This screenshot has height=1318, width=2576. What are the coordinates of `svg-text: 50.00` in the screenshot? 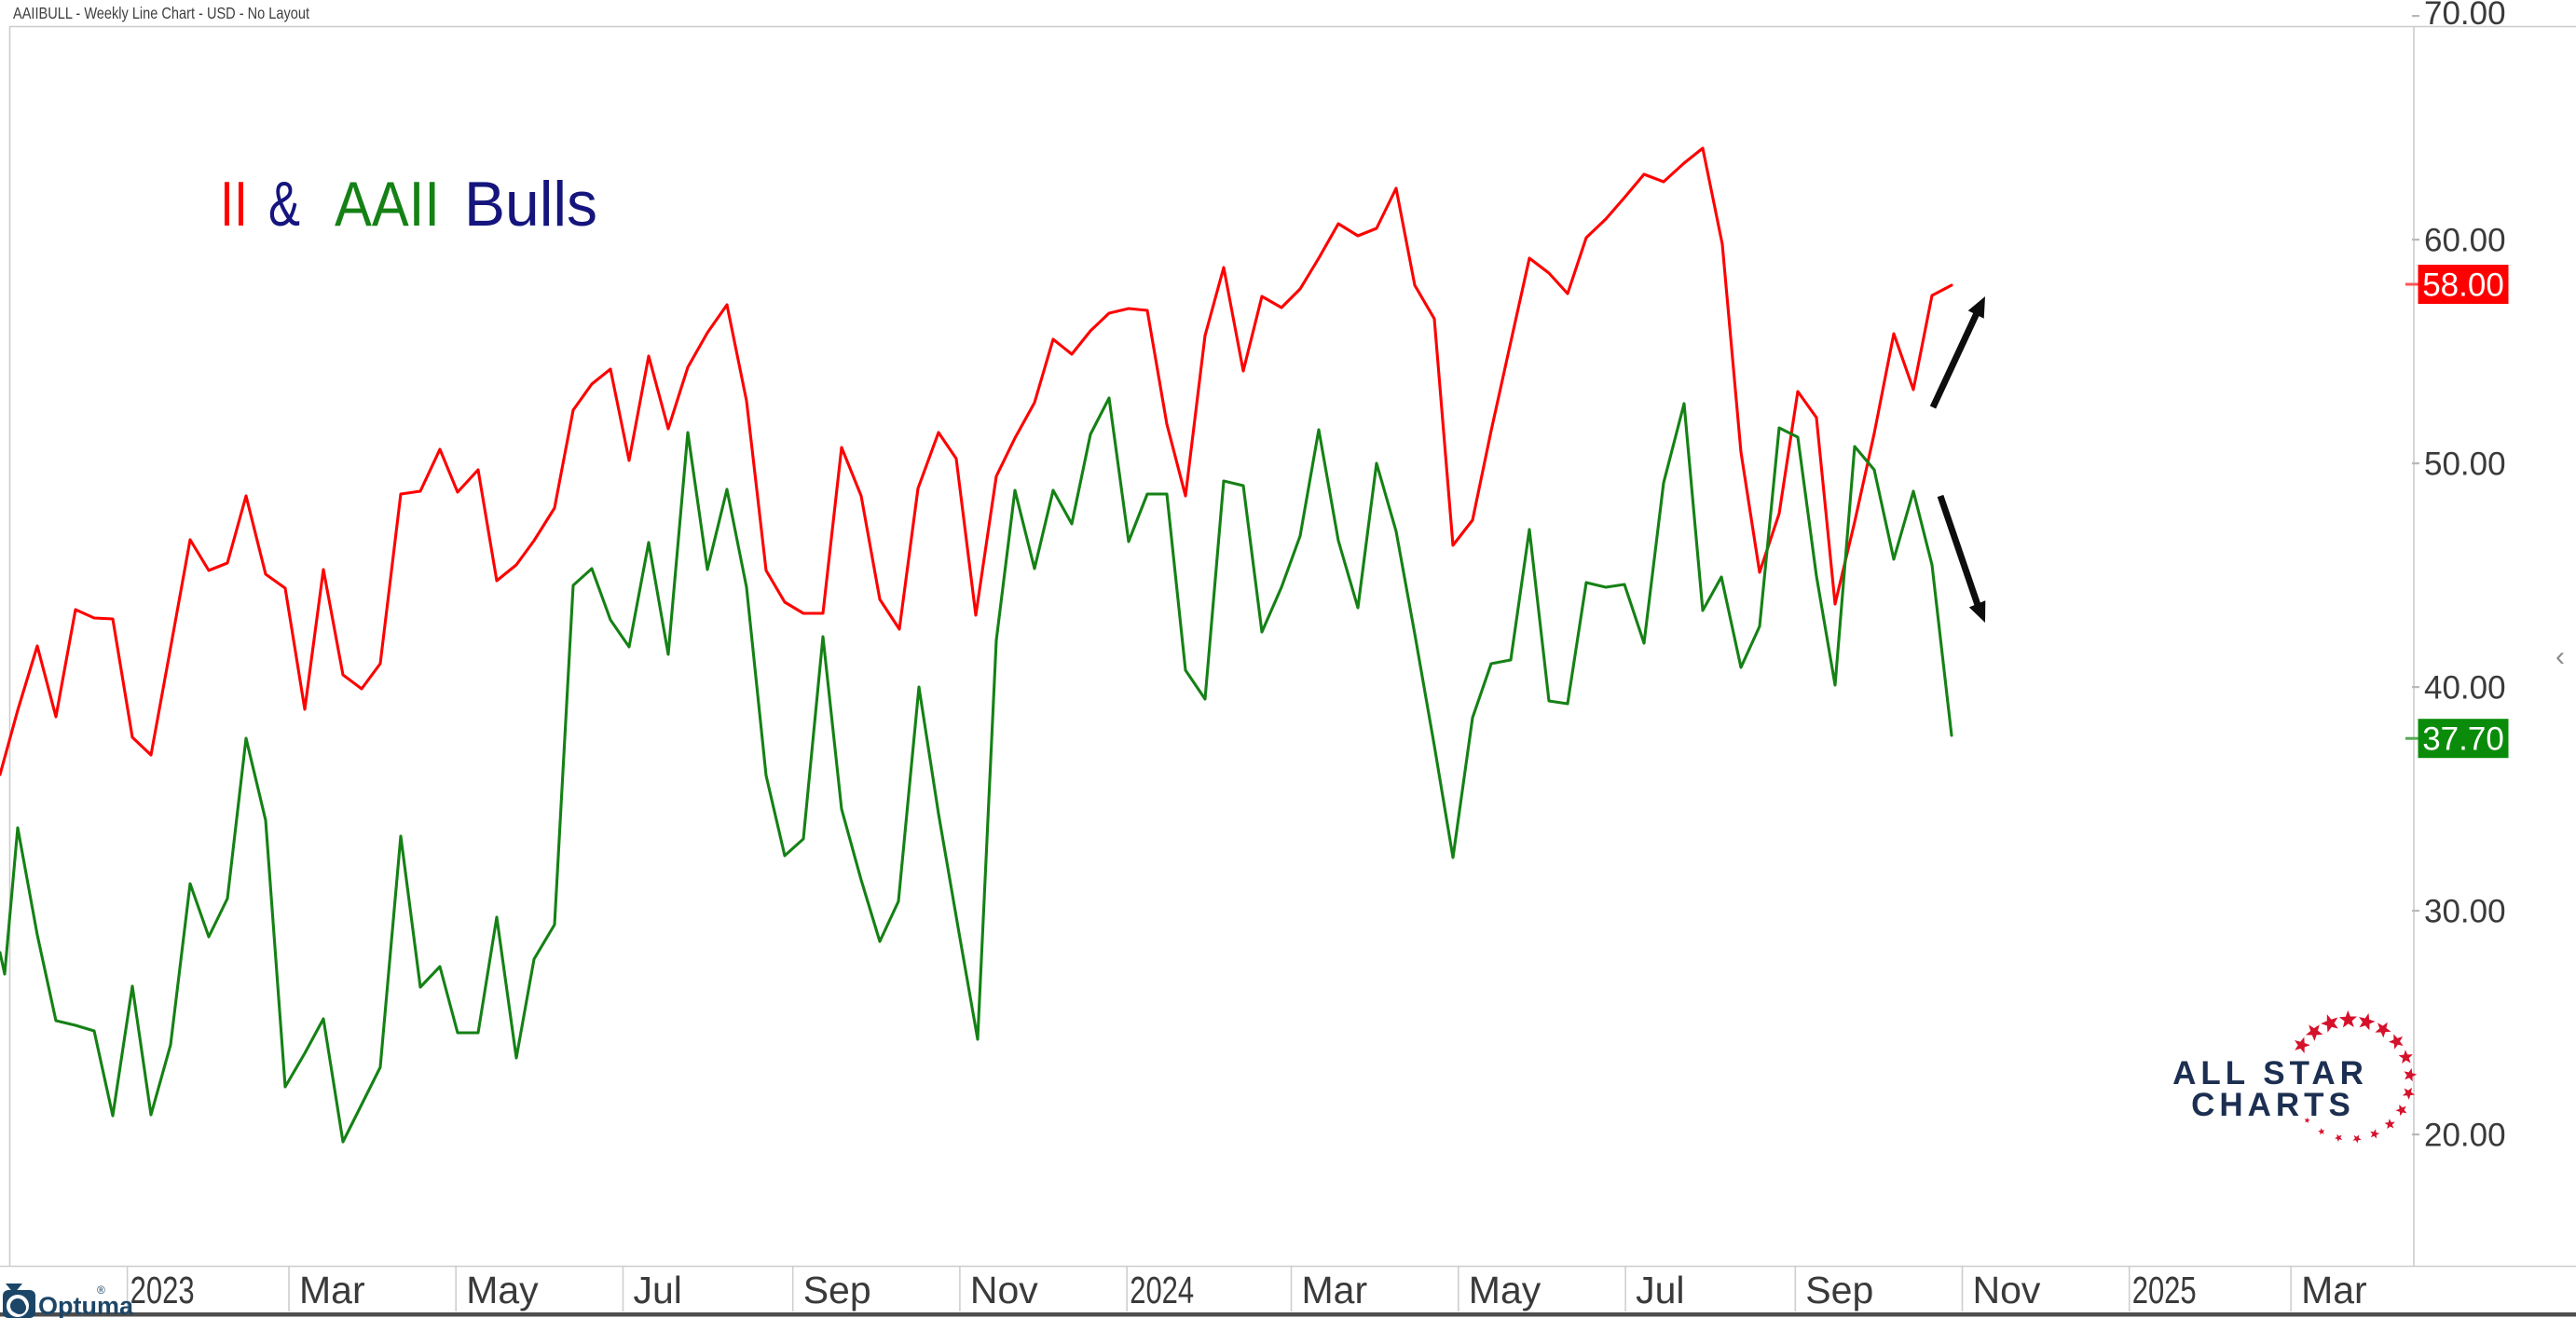 It's located at (2465, 464).